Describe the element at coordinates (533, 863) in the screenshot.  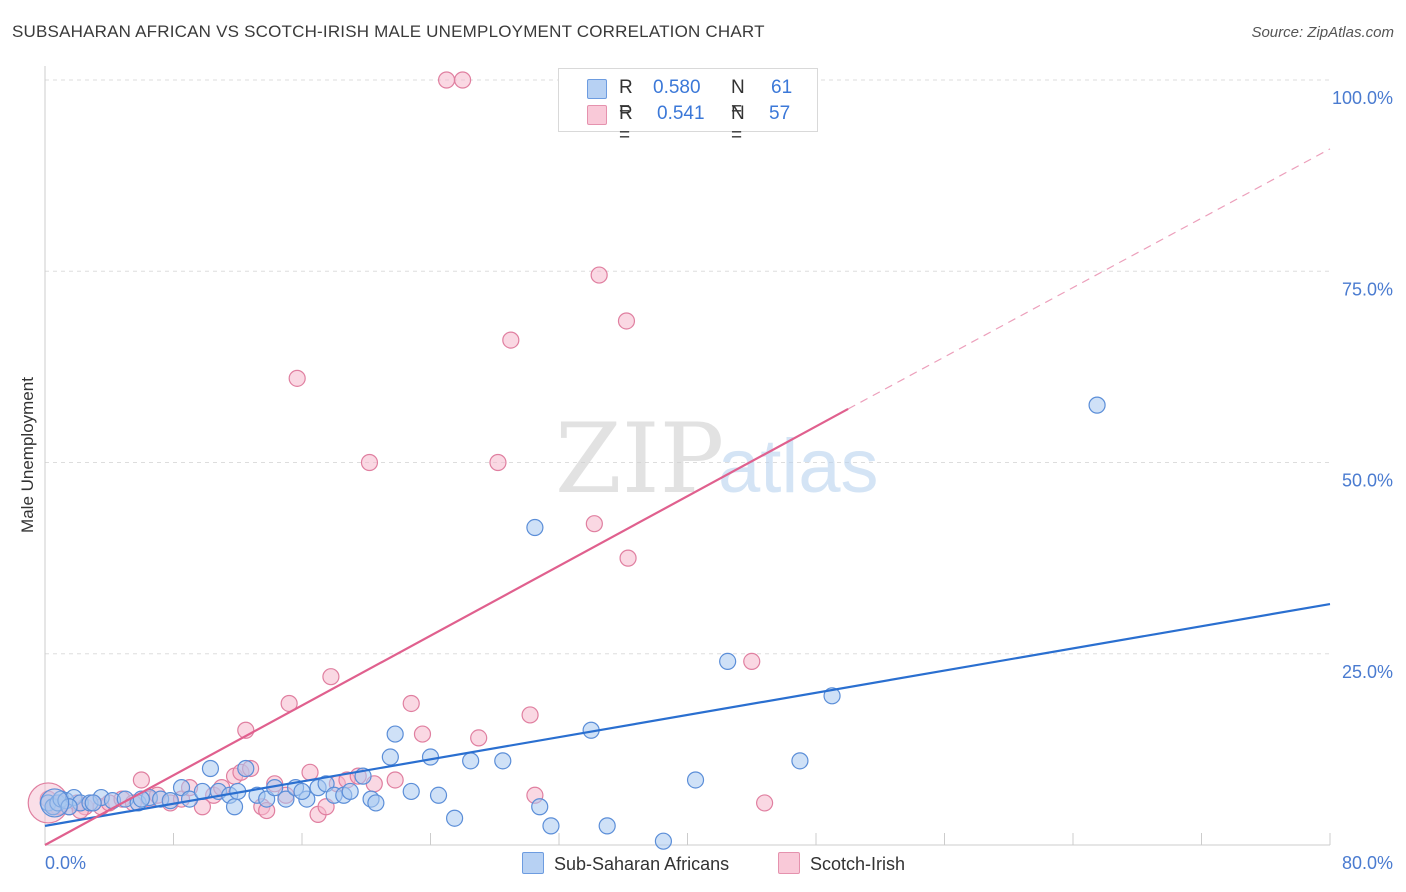
I see `bottom-legend-swatch-blue` at that location.